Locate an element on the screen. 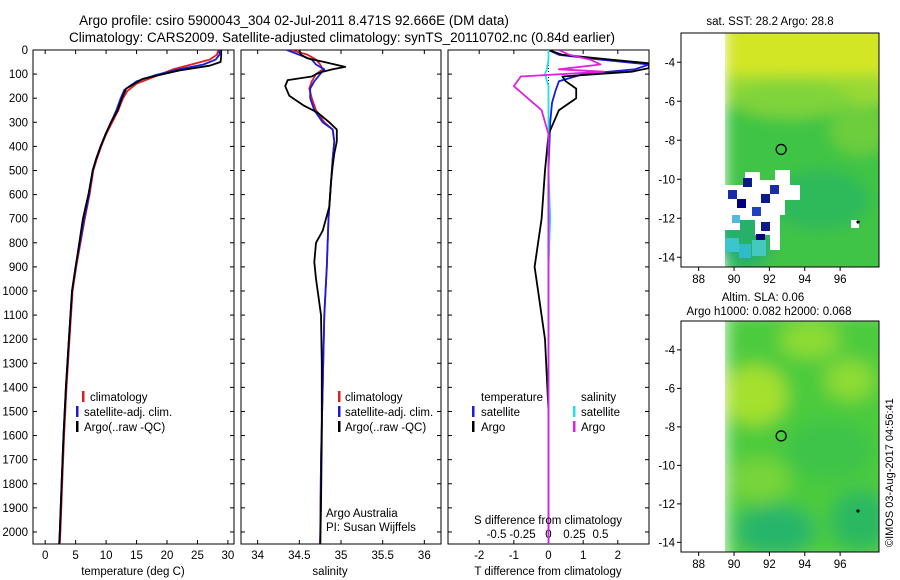 Image resolution: width=900 pixels, height=580 pixels. series-line-s-argo is located at coordinates (558, 297).